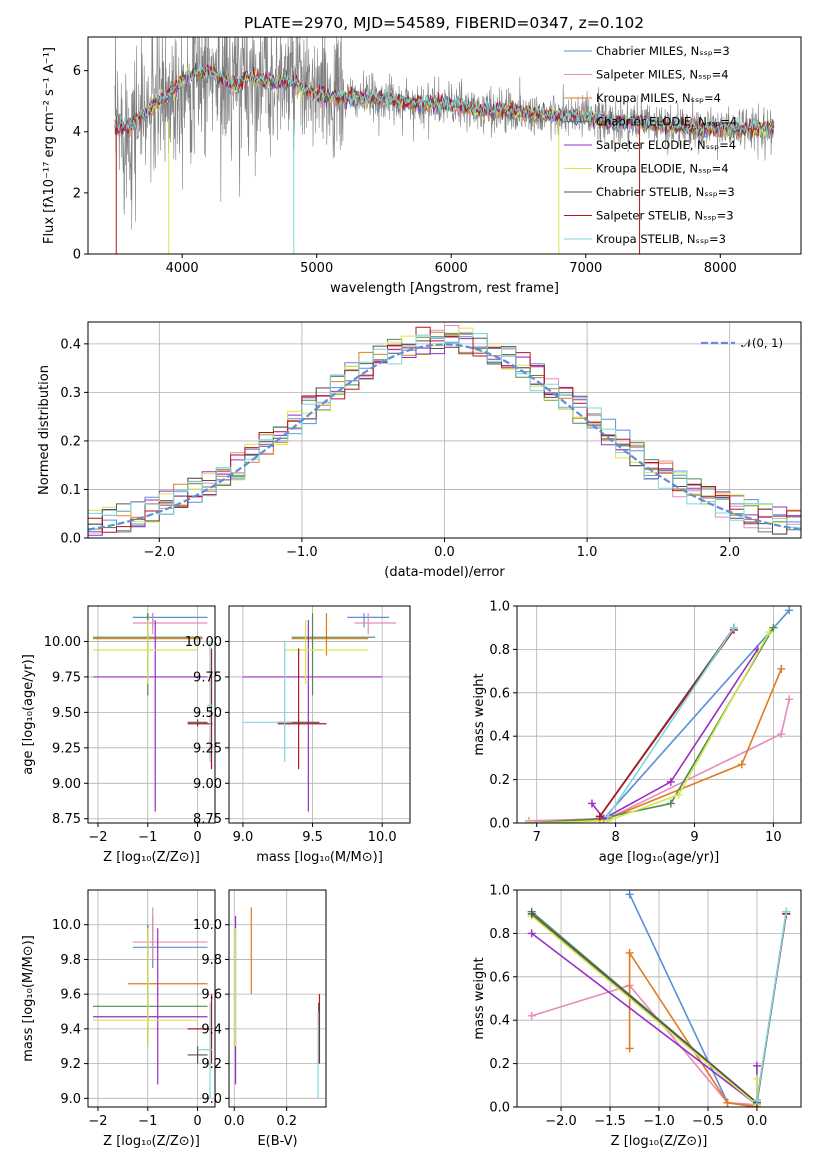 The image size is (819, 1170). Describe the element at coordinates (207, 819) in the screenshot. I see `y-tick-label: 8.75` at that location.